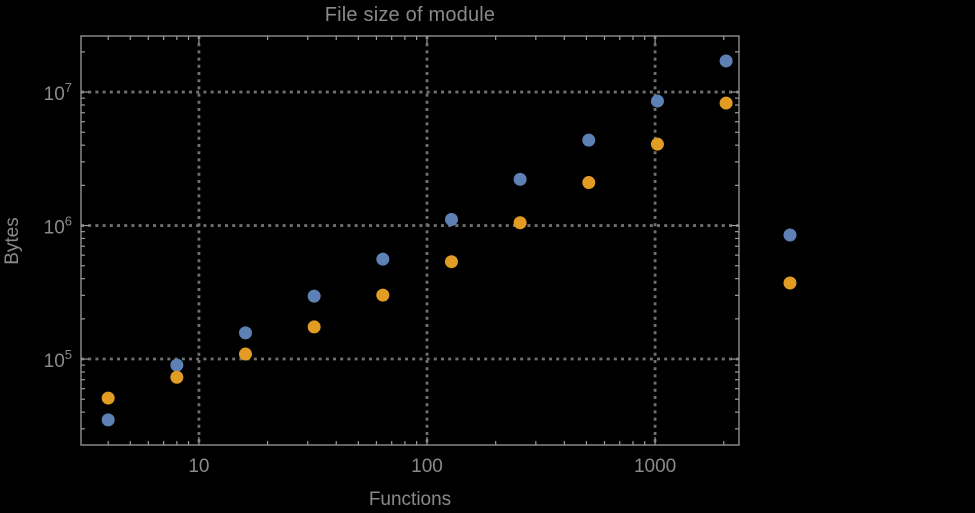 The height and width of the screenshot is (513, 975). I want to click on y-tick-labels: 10⁵ 10⁶ 10⁷, so click(58, 226).